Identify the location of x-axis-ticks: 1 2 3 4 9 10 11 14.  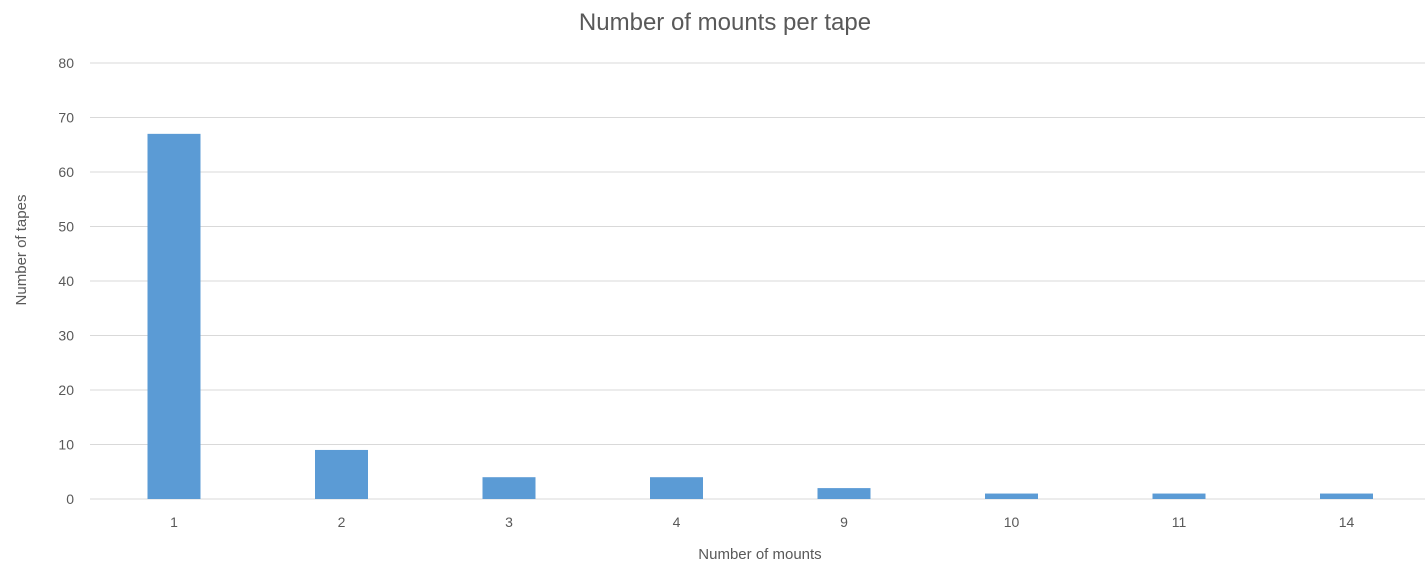
(762, 522).